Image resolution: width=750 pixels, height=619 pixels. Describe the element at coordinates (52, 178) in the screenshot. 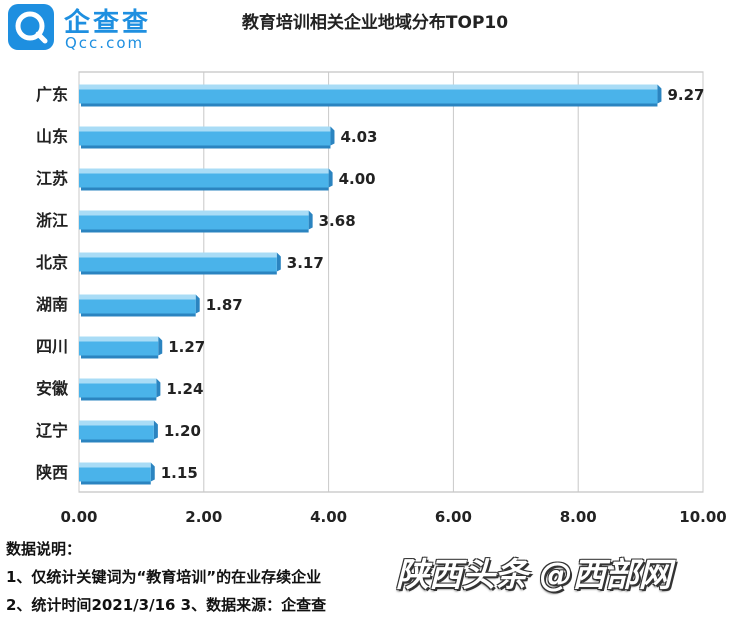

I see `y-category-label: 江苏` at that location.